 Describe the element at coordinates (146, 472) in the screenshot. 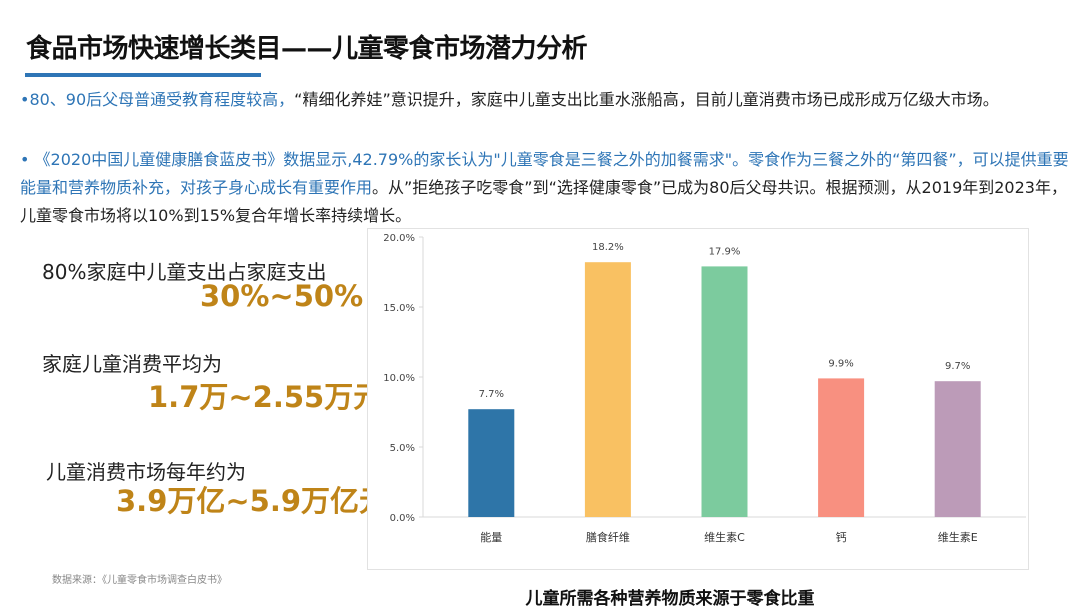

I see `stat-label: 儿童消费市场每年约为` at that location.